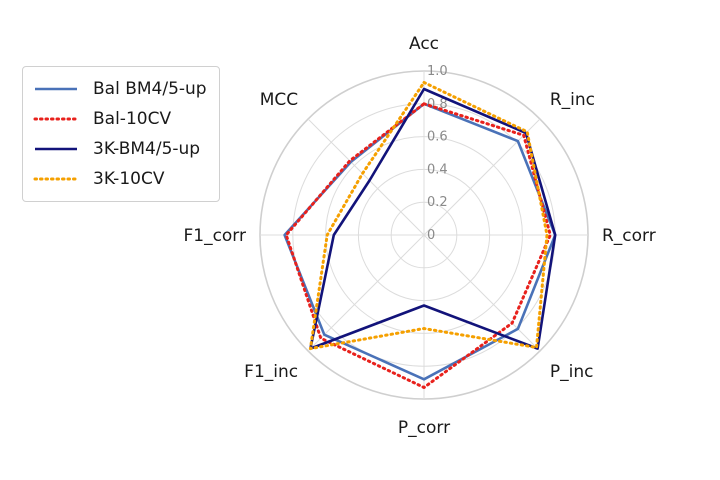  What do you see at coordinates (279, 100) in the screenshot?
I see `axis-label: MCC` at bounding box center [279, 100].